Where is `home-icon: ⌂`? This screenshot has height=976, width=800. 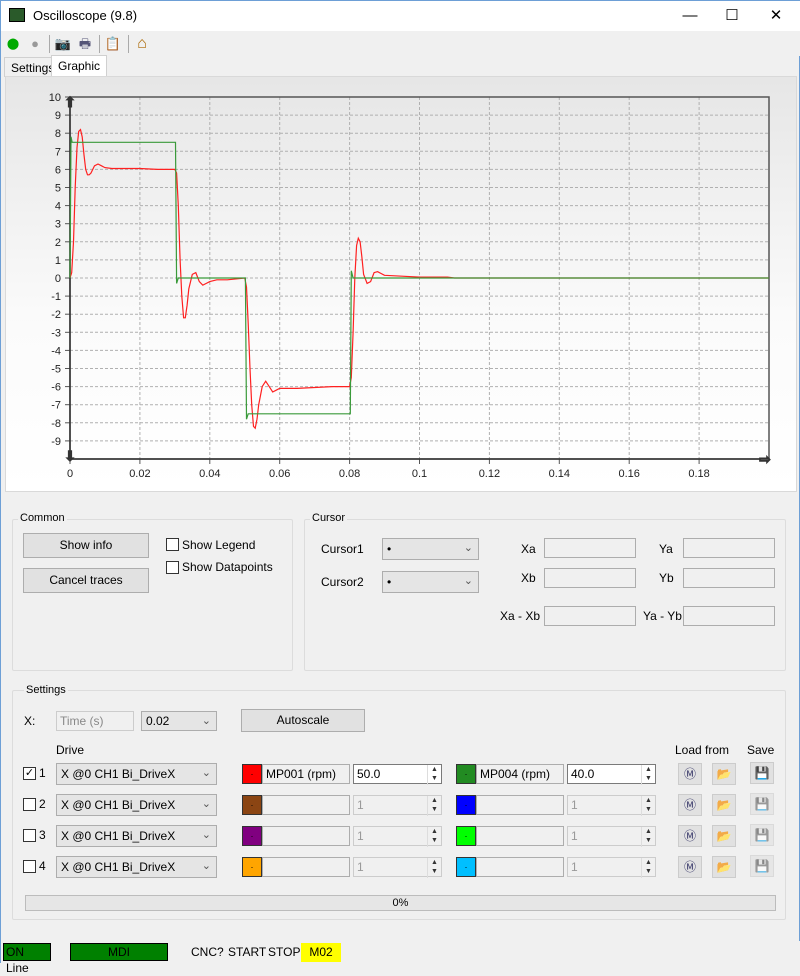
home-icon: ⌂ is located at coordinates (142, 43).